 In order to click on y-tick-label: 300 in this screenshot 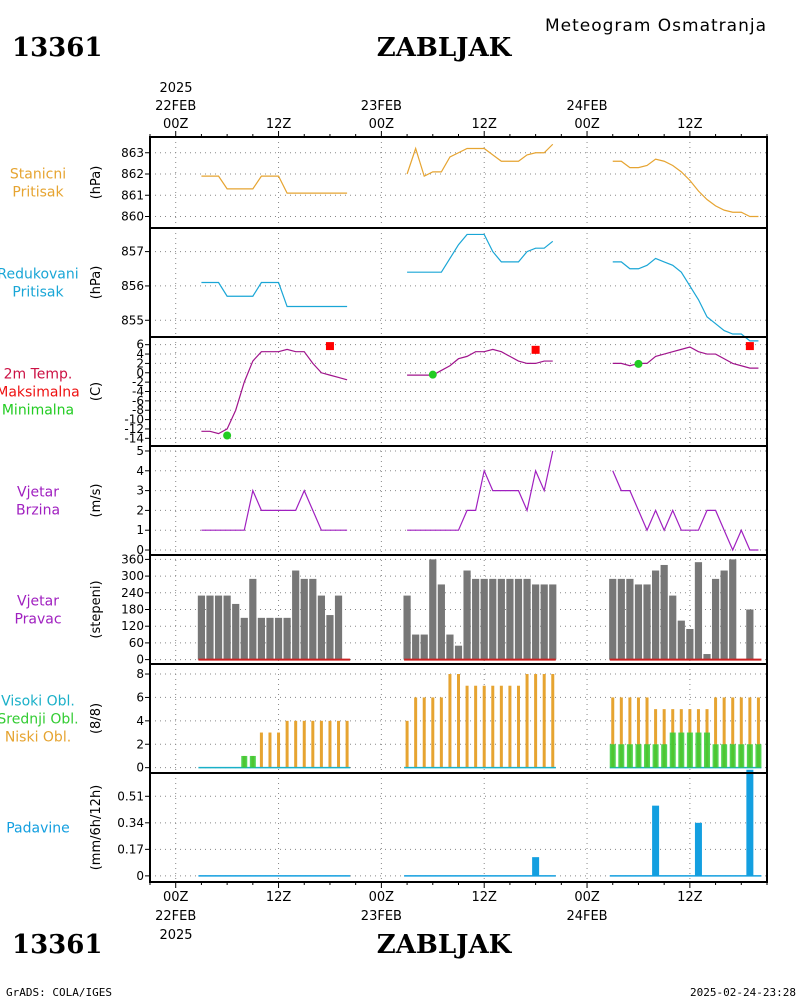, I will do `click(132, 576)`.